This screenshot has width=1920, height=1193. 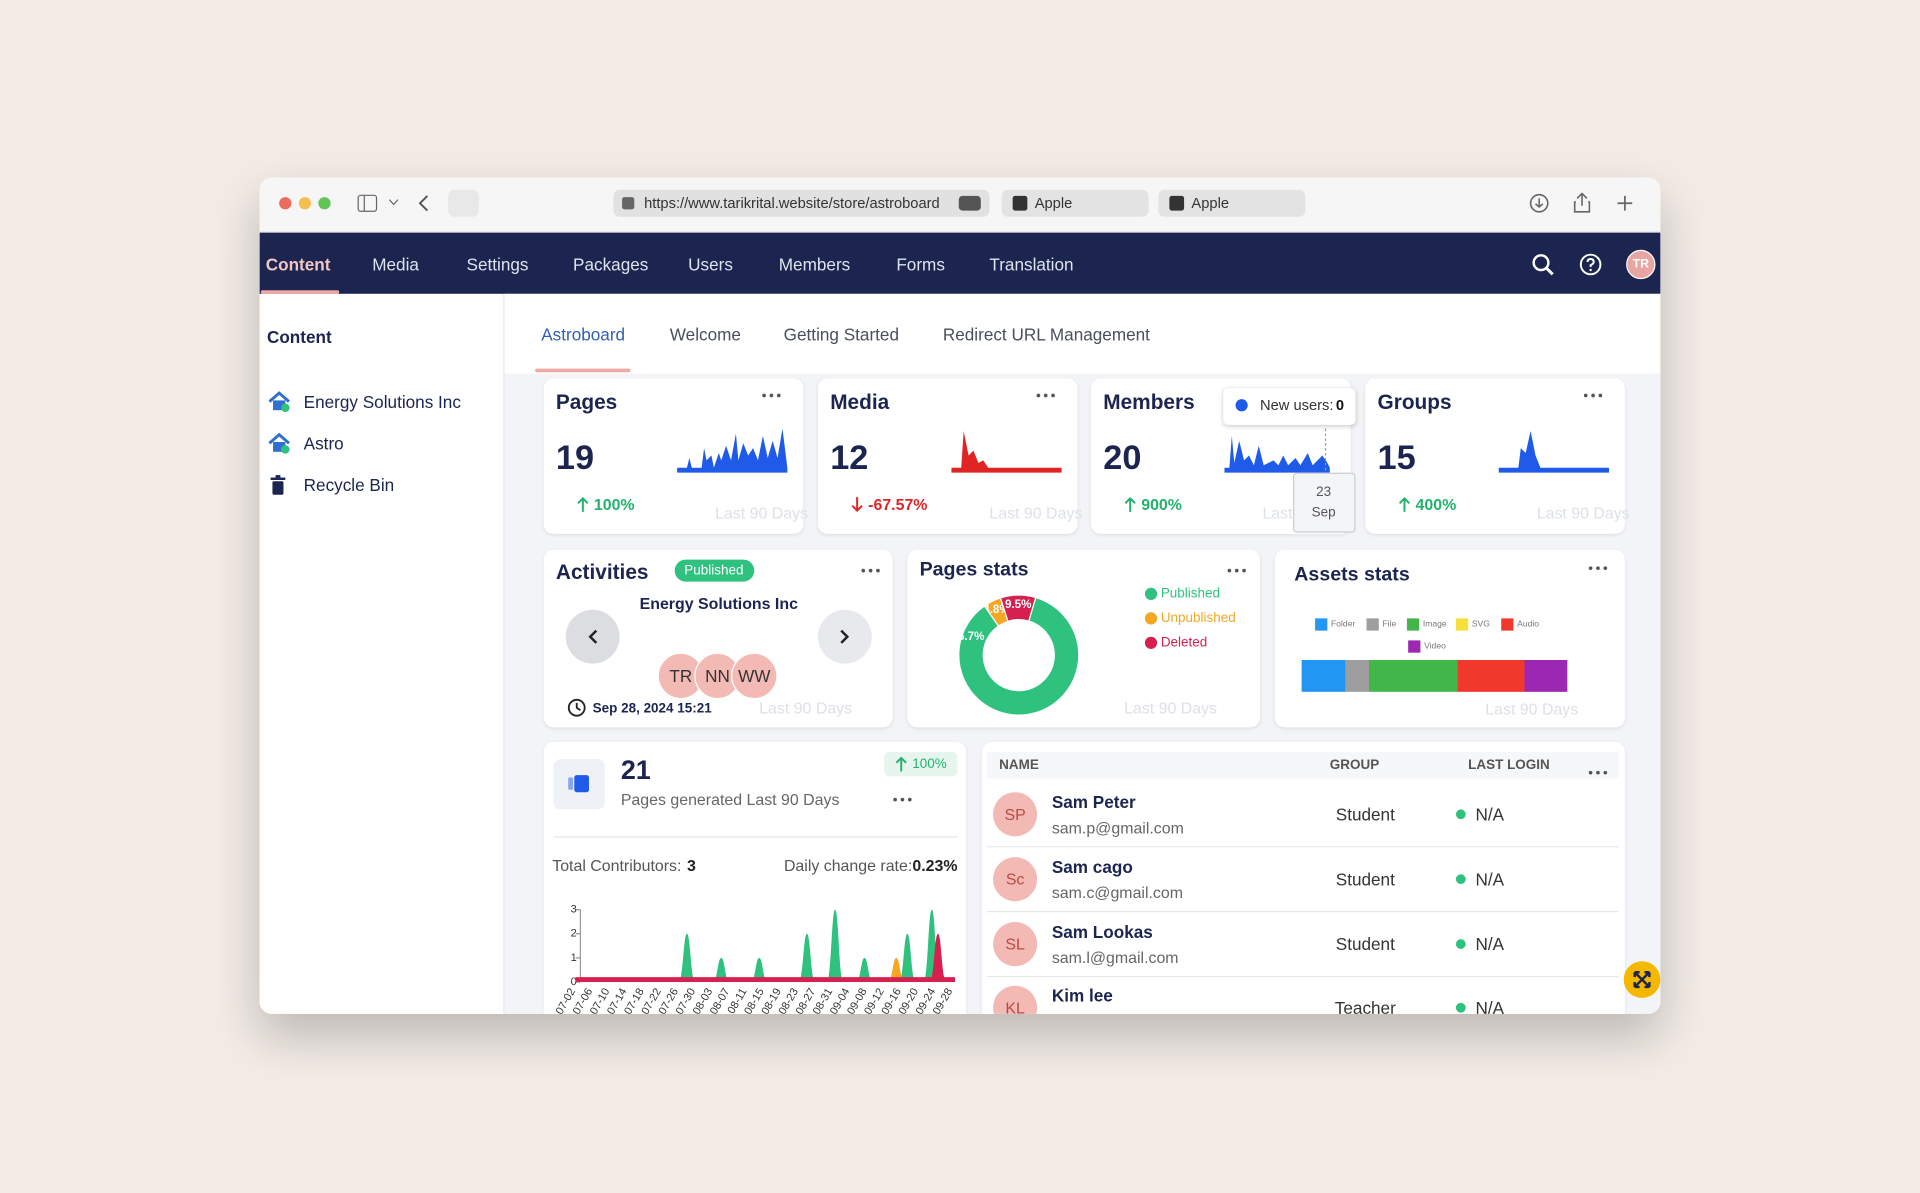 What do you see at coordinates (1389, 624) in the screenshot?
I see `legend-label: File` at bounding box center [1389, 624].